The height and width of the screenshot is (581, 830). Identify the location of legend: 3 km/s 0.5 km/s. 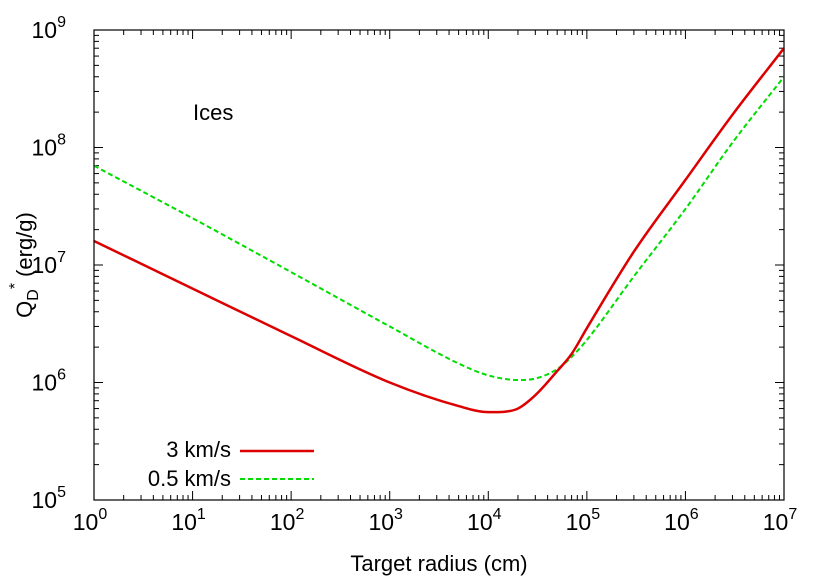
(231, 464).